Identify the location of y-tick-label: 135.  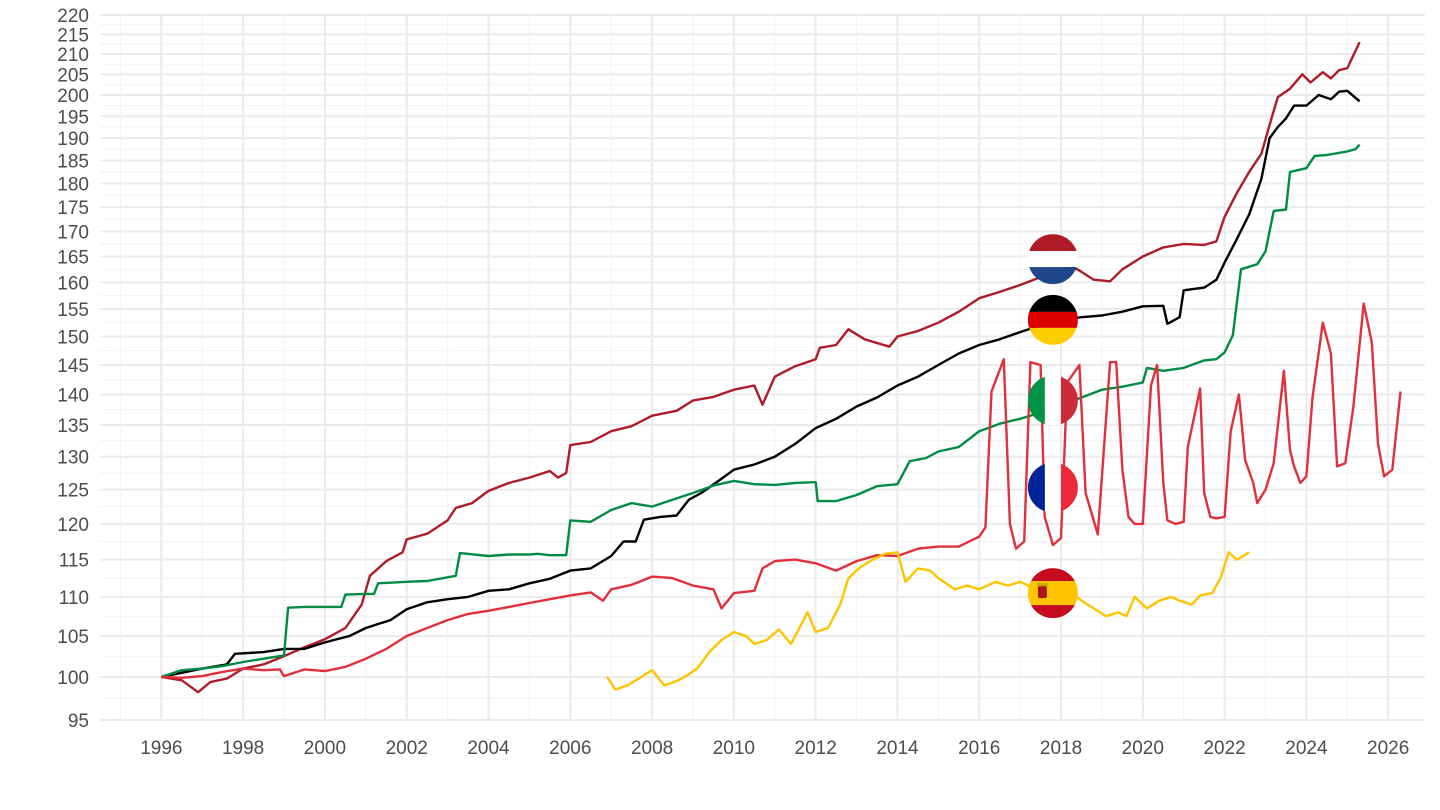
(73, 426).